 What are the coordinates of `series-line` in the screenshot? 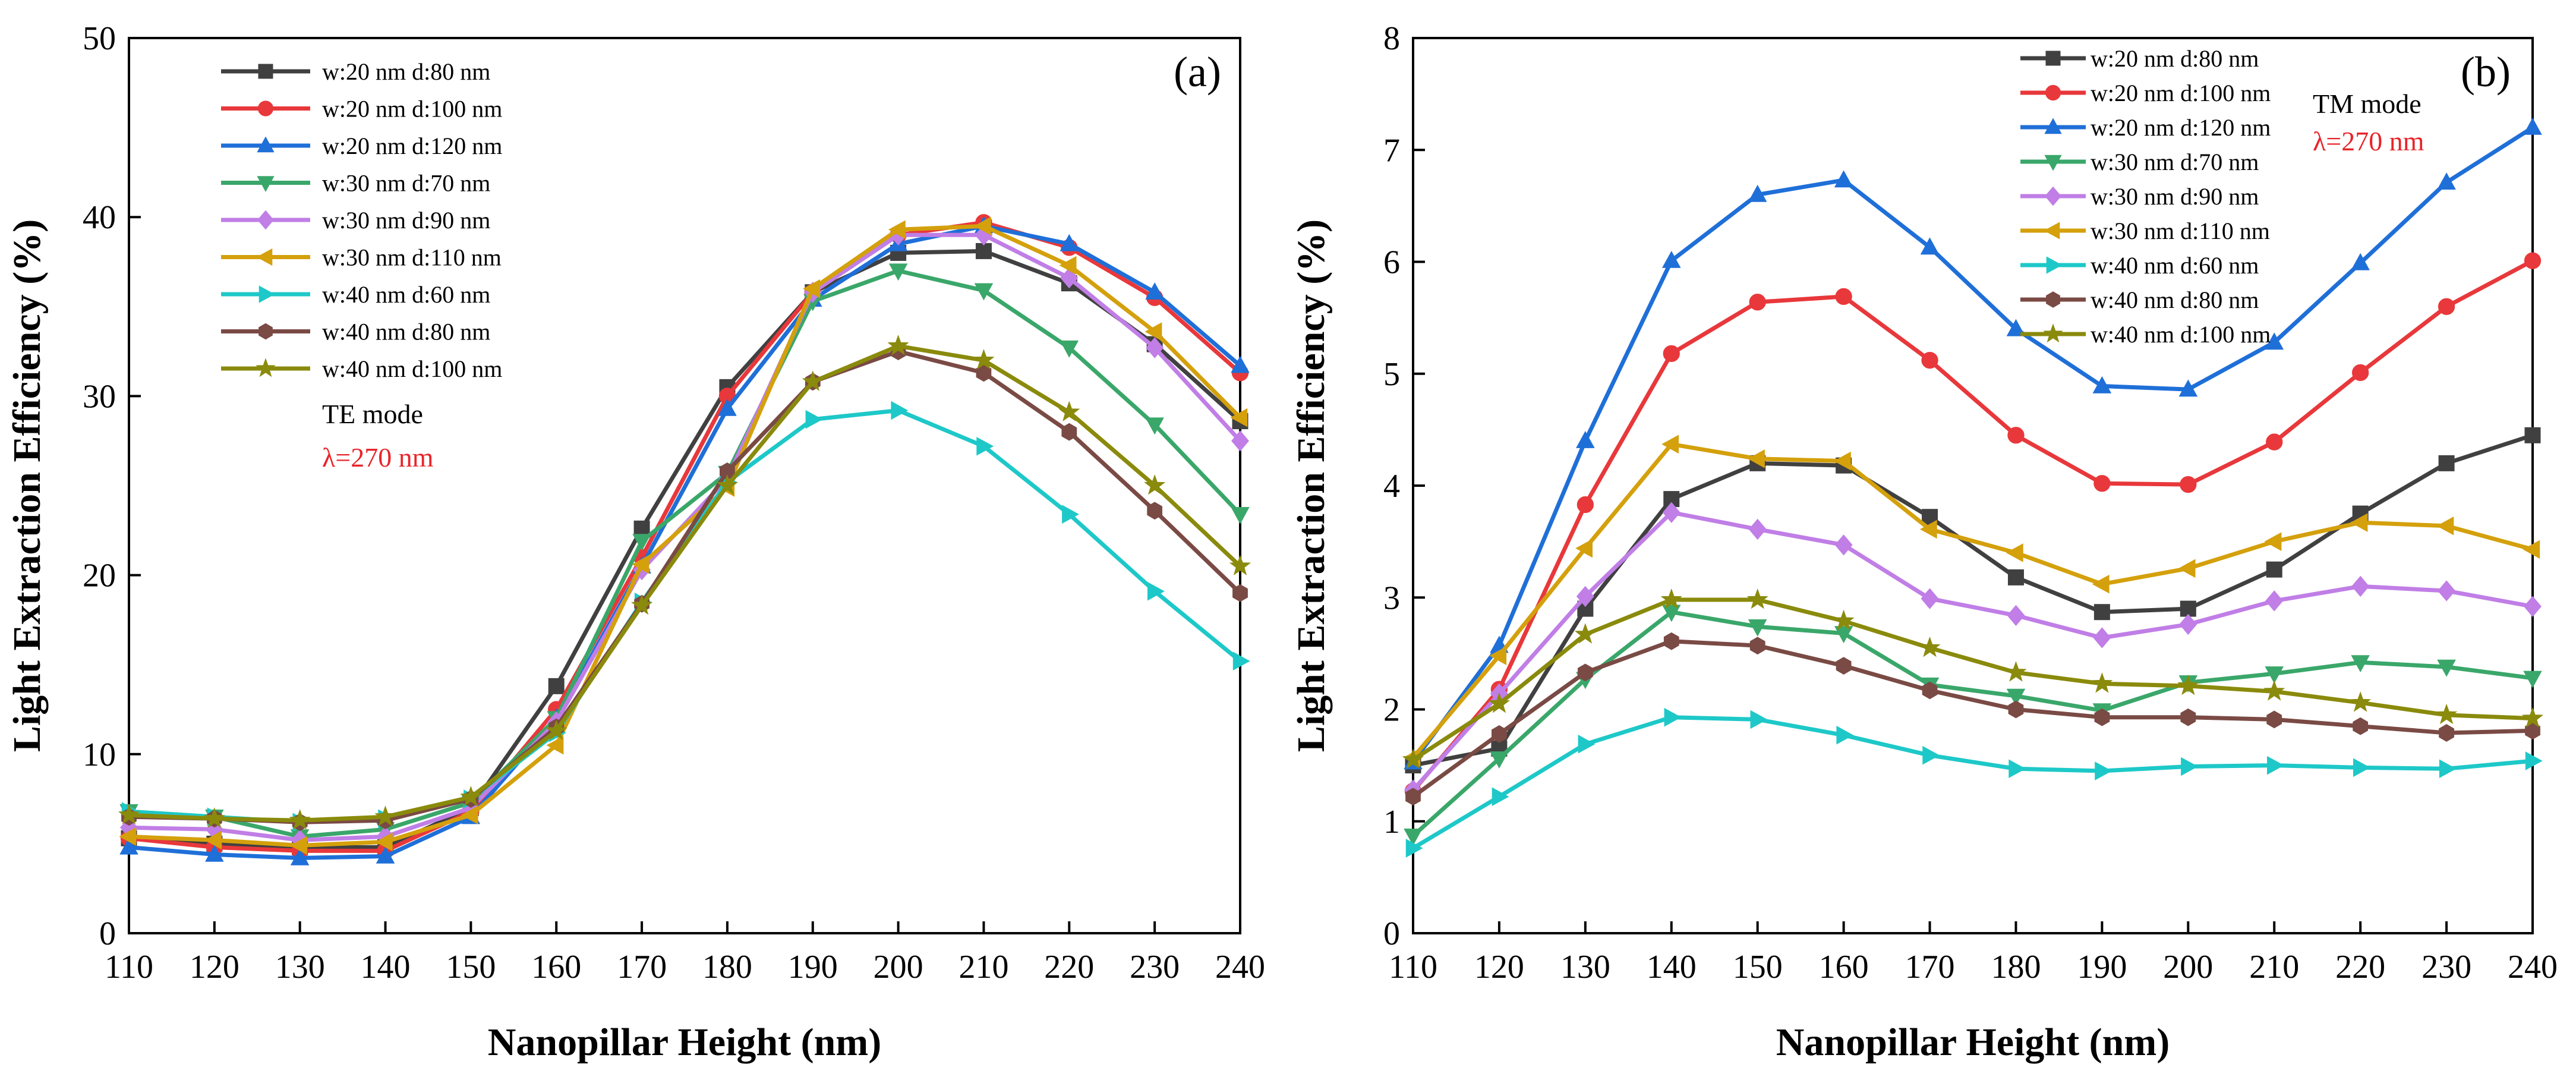 It's located at (1972, 600).